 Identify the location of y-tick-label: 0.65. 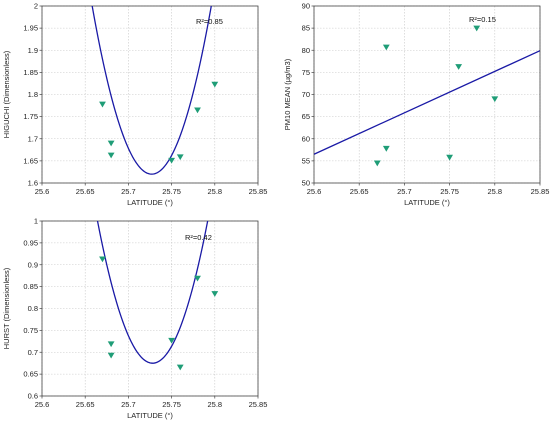
(30, 374).